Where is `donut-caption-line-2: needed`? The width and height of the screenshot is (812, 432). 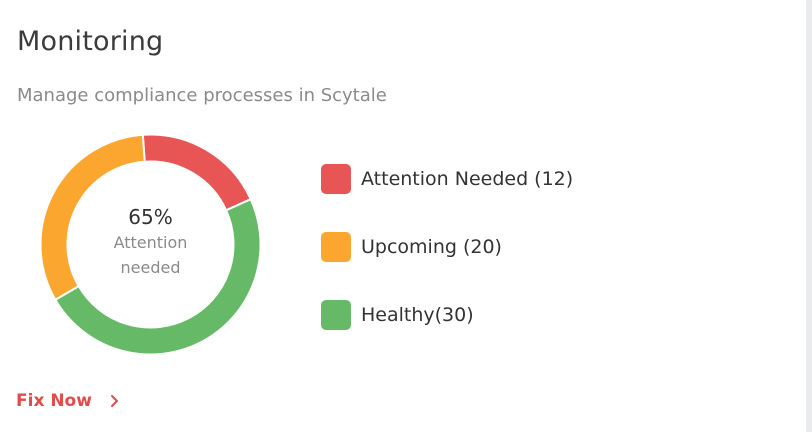
donut-caption-line-2: needed is located at coordinates (150, 267).